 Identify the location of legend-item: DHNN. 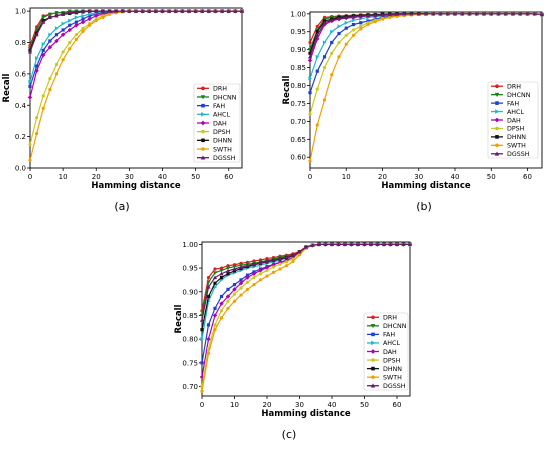
(384, 369).